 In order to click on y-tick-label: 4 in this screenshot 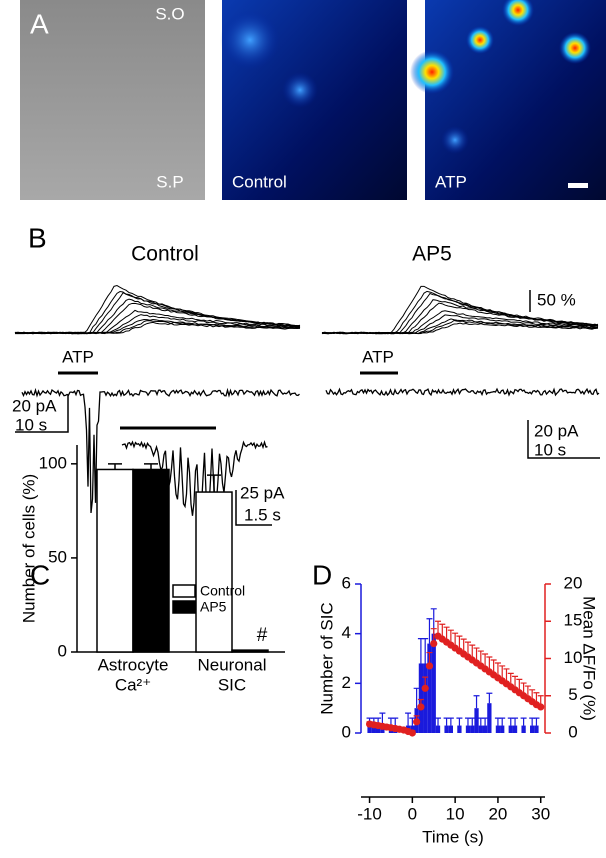, I will do `click(346, 632)`.